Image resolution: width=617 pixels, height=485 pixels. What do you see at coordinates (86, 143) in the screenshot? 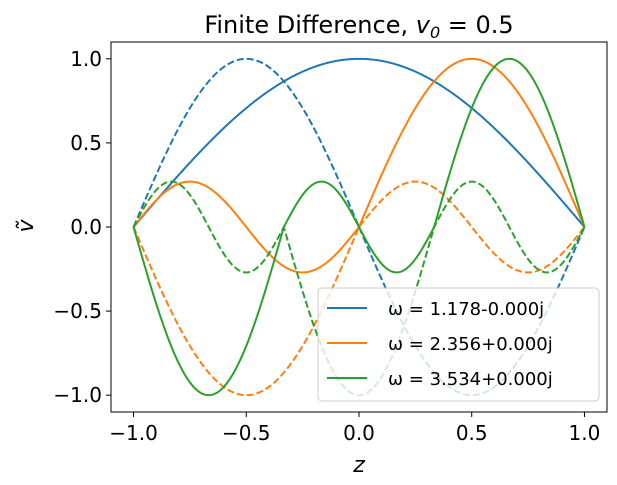
I see `y-tick-label: 0.5` at bounding box center [86, 143].